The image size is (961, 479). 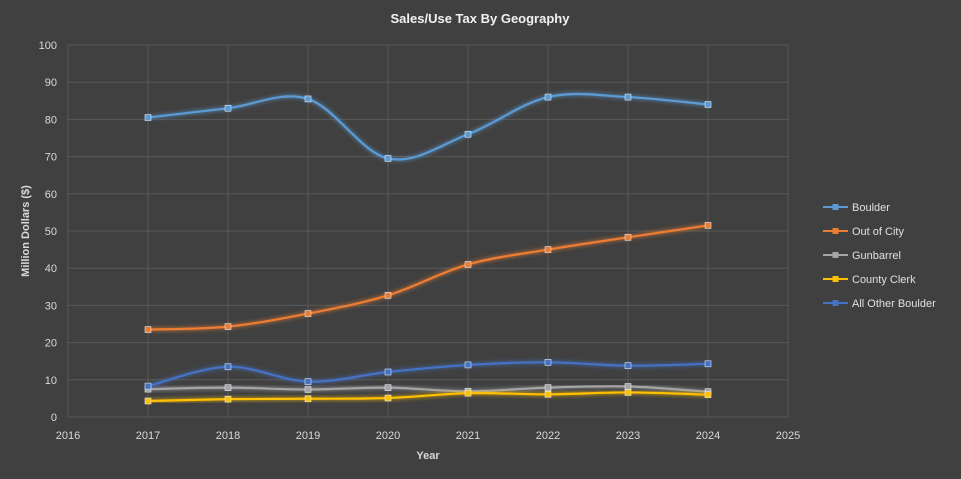 What do you see at coordinates (51, 120) in the screenshot?
I see `y-tick-label: 80` at bounding box center [51, 120].